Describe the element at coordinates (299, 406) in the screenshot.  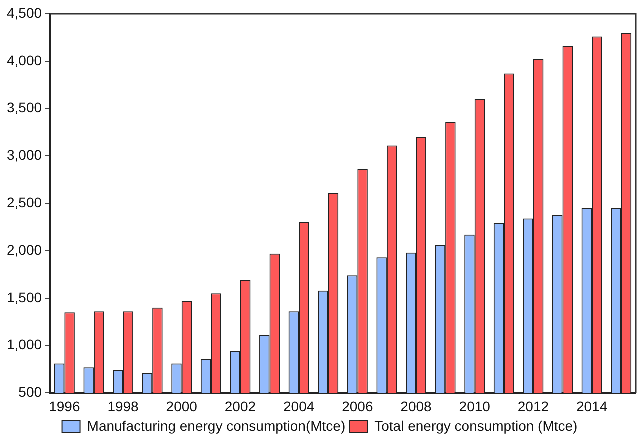
I see `x-tick-label: 2004` at that location.